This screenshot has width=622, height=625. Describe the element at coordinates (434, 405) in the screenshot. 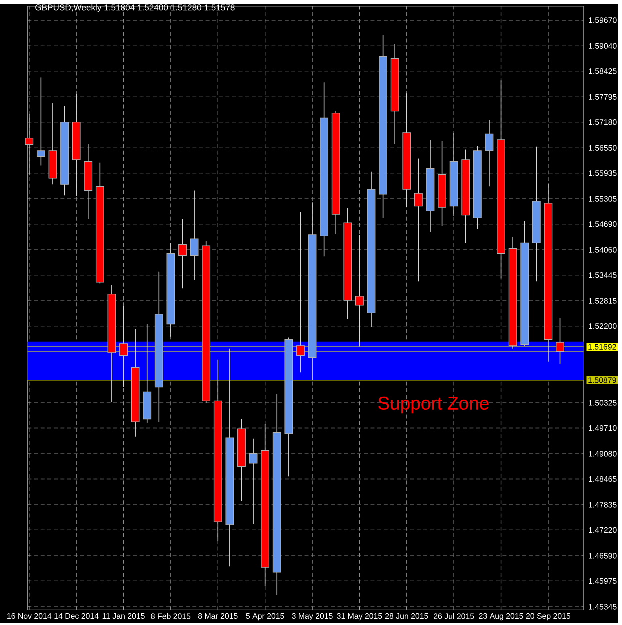

I see `band-label: Support Zone` at that location.